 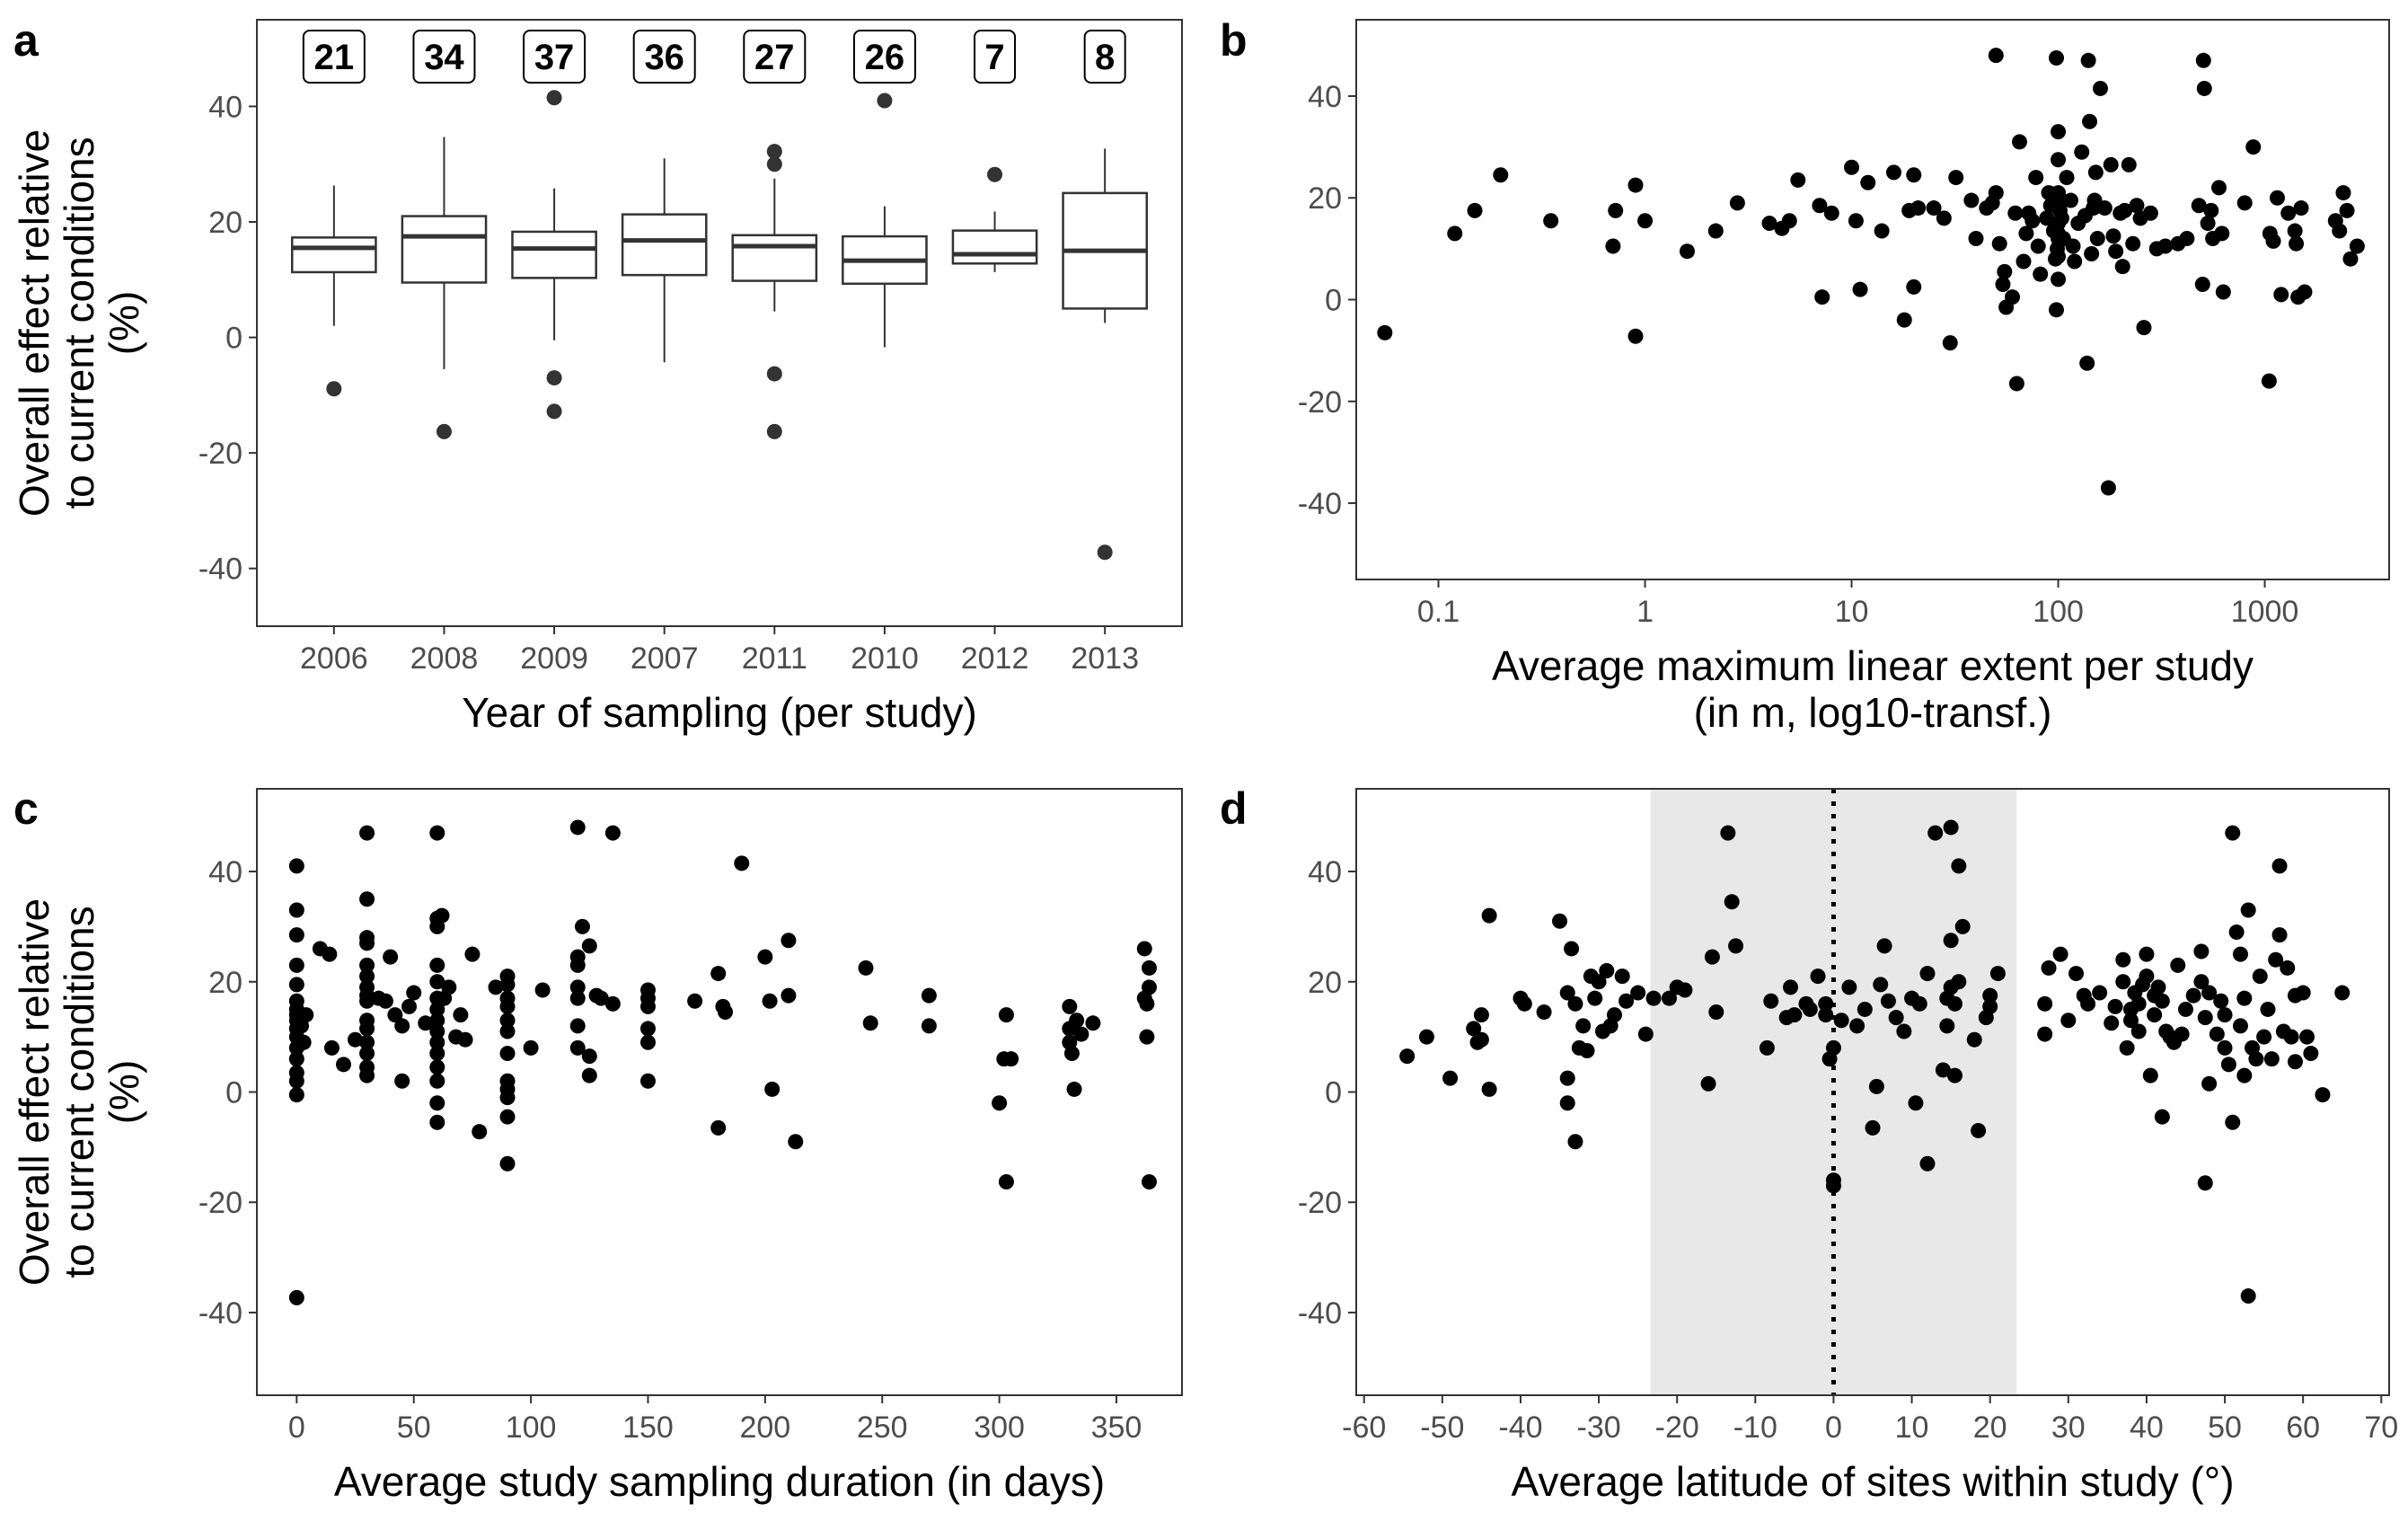 I want to click on y-tick-label-a: 20, so click(x=225, y=223).